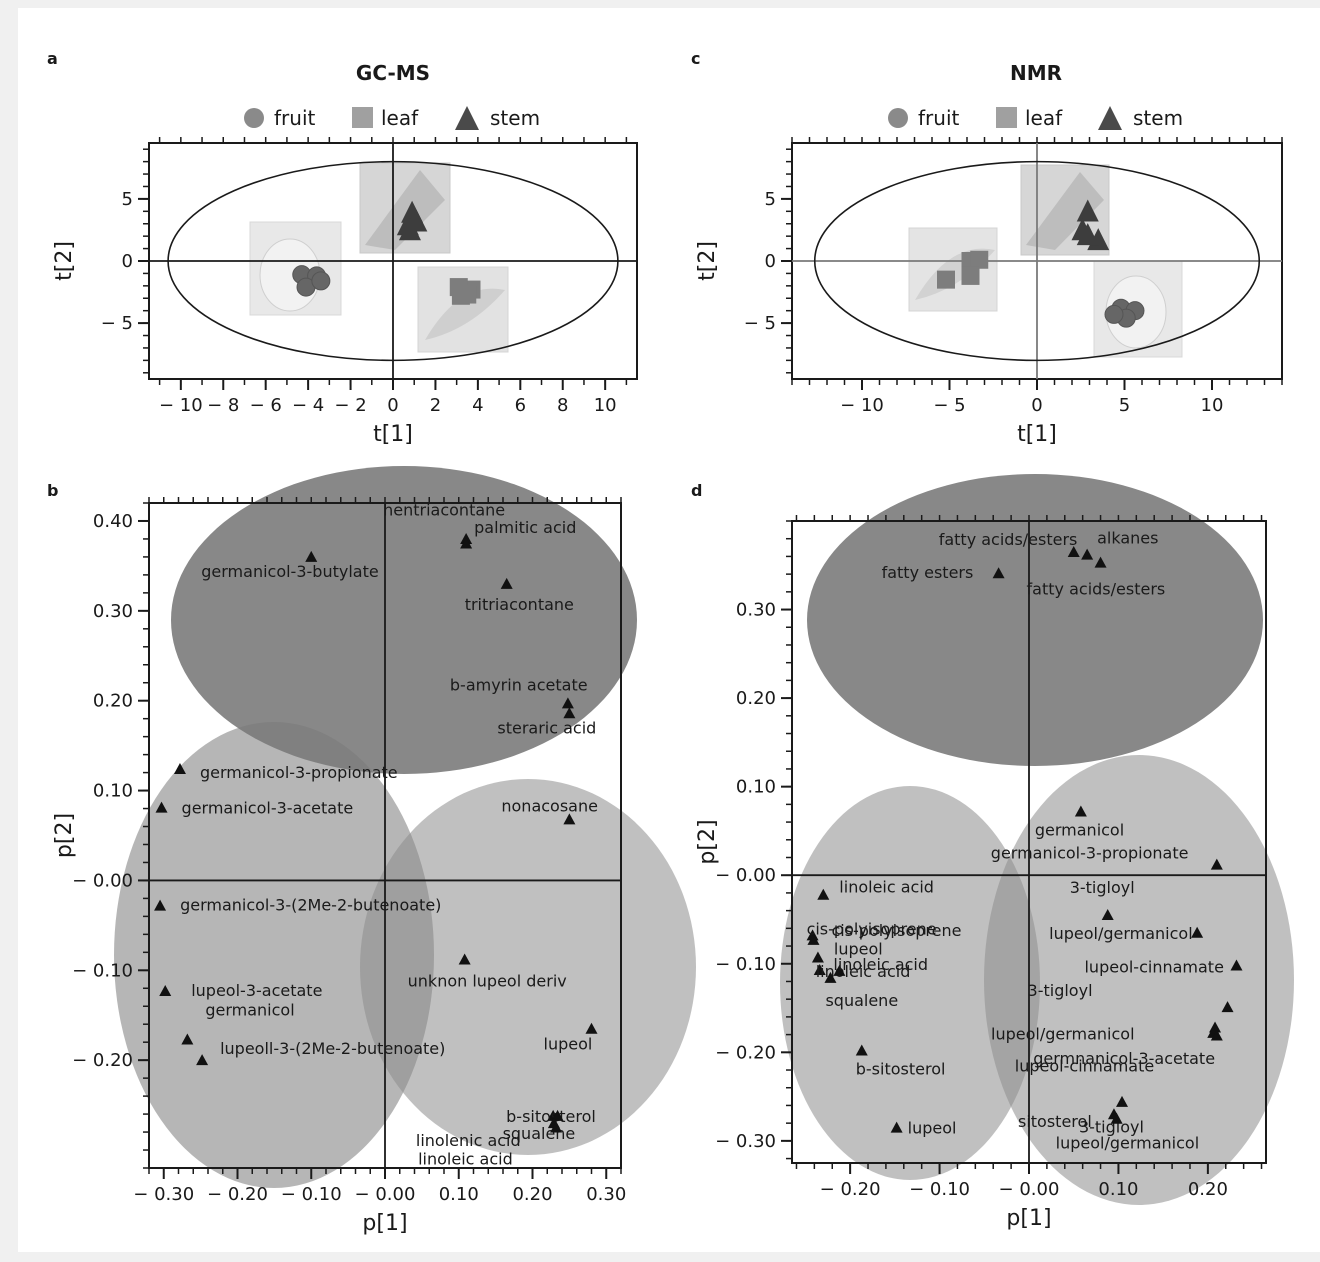 This screenshot has height=1262, width=1320. What do you see at coordinates (223, 405) in the screenshot?
I see `x-tick-label: − 8` at bounding box center [223, 405].